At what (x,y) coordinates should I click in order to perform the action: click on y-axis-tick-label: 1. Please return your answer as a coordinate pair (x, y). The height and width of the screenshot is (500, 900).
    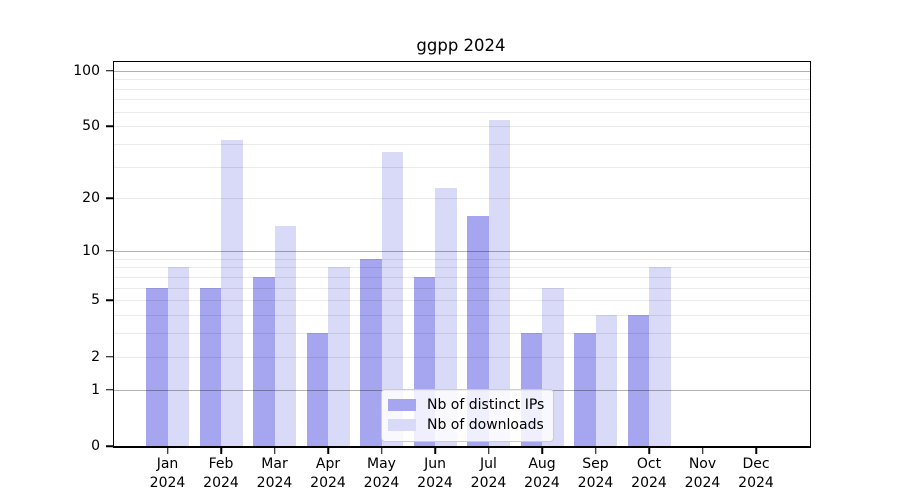
    Looking at the image, I should click on (95, 389).